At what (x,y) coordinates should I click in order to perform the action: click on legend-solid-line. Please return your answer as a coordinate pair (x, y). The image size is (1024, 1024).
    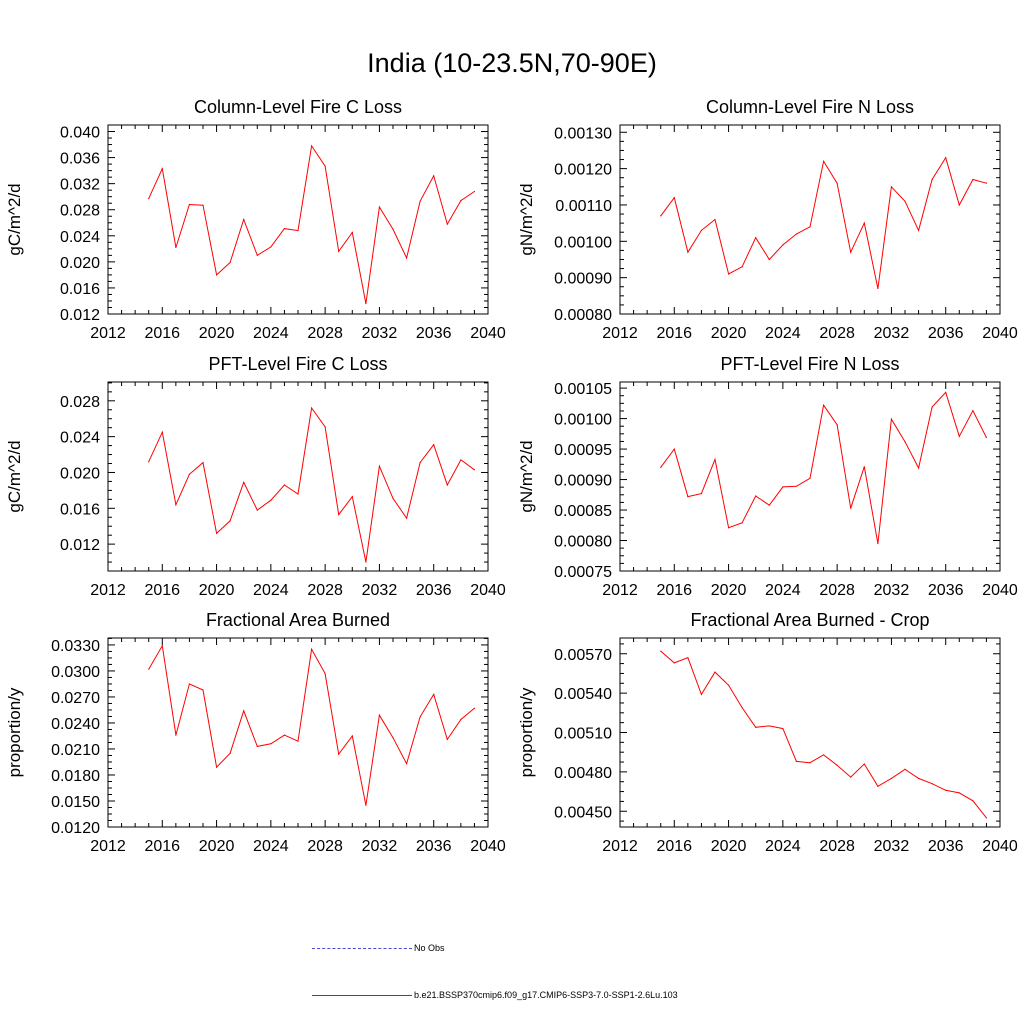
    Looking at the image, I should click on (362, 995).